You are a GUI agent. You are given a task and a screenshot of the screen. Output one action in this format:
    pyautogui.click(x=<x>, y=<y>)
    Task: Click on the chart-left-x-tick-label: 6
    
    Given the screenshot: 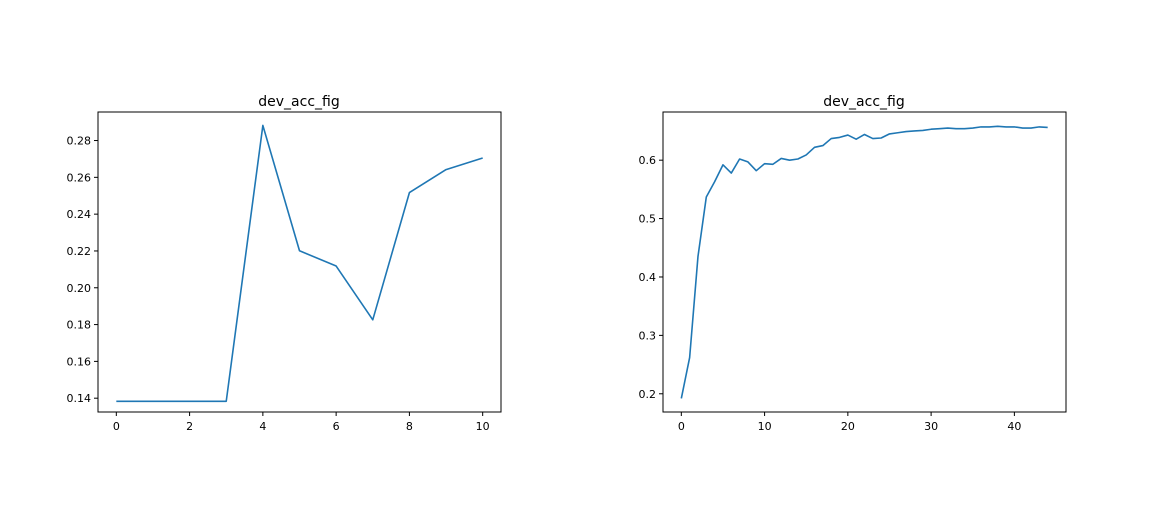 What is the action you would take?
    pyautogui.click(x=336, y=426)
    